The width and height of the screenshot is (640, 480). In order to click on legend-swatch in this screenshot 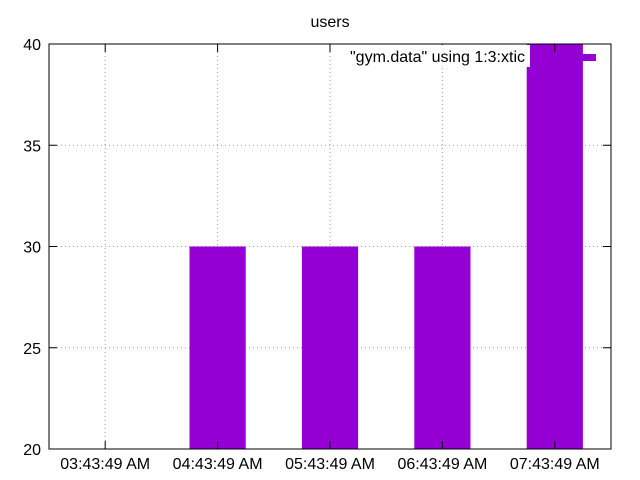, I will do `click(563, 57)`.